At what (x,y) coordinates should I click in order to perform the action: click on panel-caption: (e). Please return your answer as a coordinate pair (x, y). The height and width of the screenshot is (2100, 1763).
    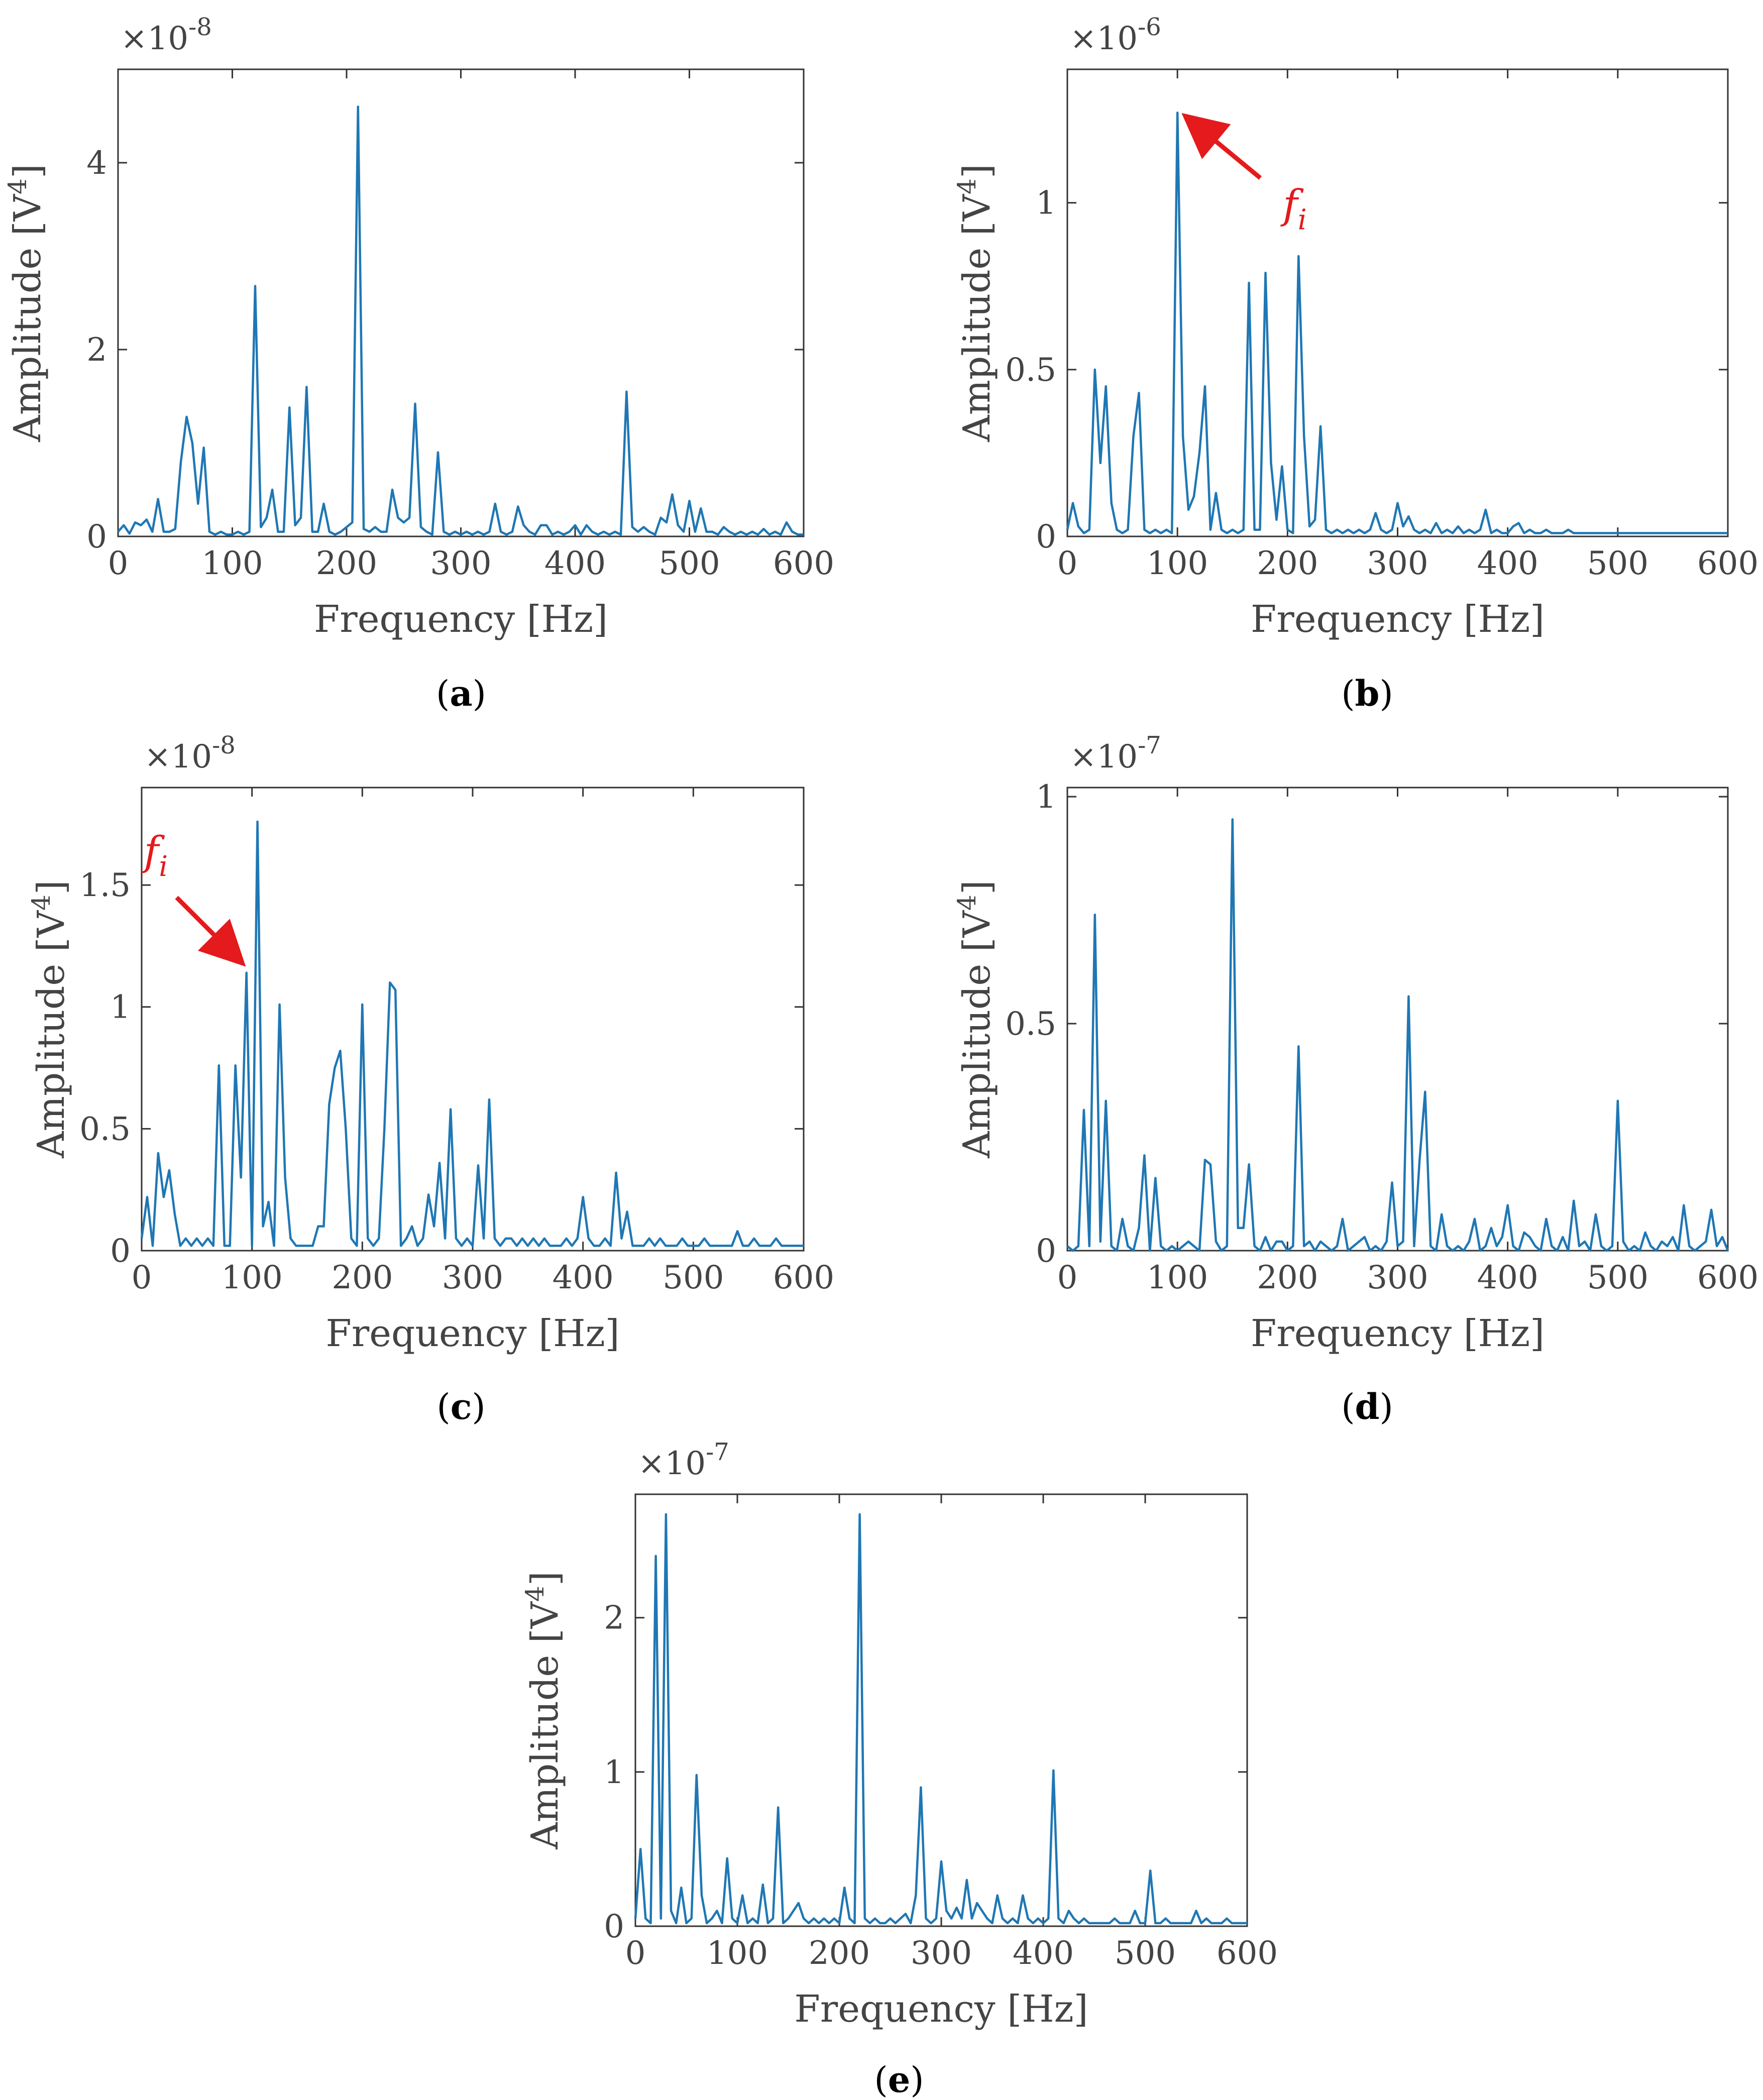
    Looking at the image, I should click on (899, 2079).